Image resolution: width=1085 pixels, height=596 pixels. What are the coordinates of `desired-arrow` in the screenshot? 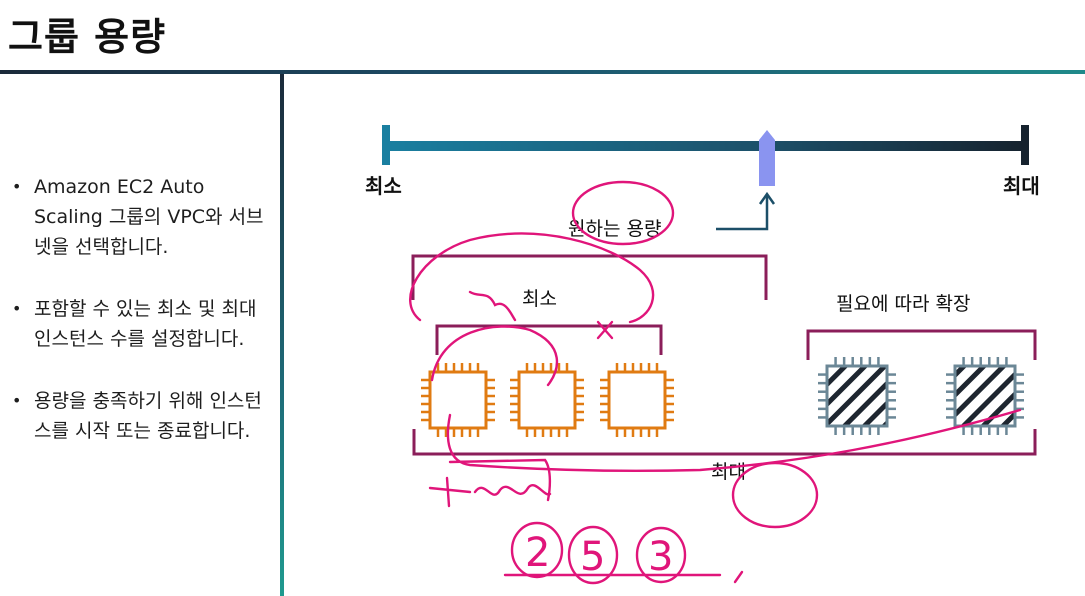 It's located at (746, 211).